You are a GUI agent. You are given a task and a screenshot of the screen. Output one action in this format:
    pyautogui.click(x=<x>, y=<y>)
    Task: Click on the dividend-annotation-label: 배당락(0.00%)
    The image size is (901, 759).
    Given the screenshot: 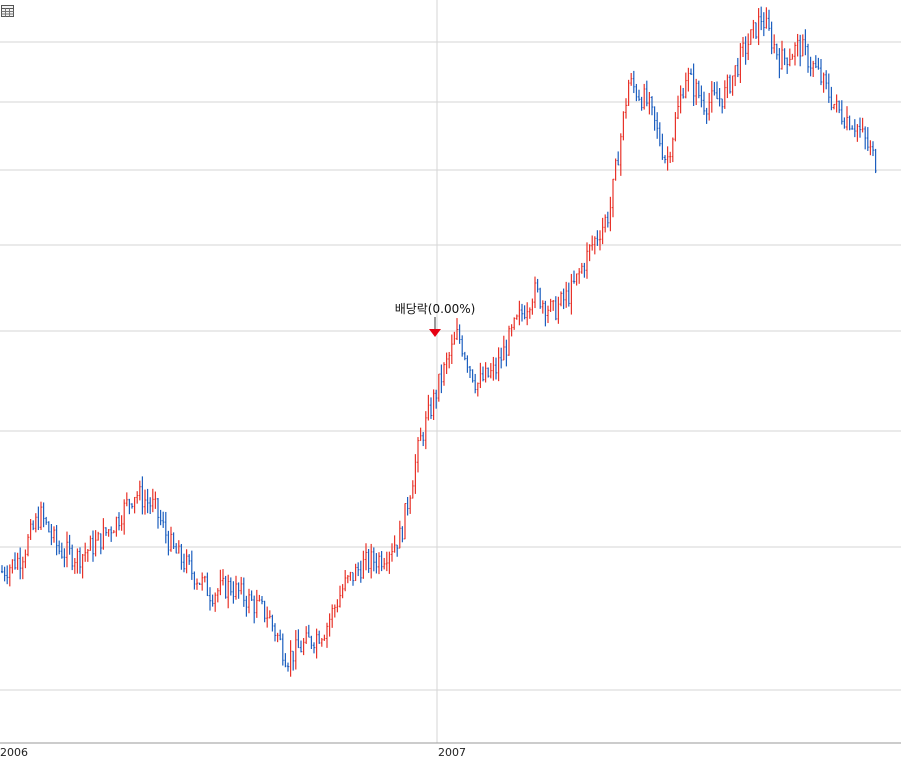 What is the action you would take?
    pyautogui.click(x=435, y=309)
    